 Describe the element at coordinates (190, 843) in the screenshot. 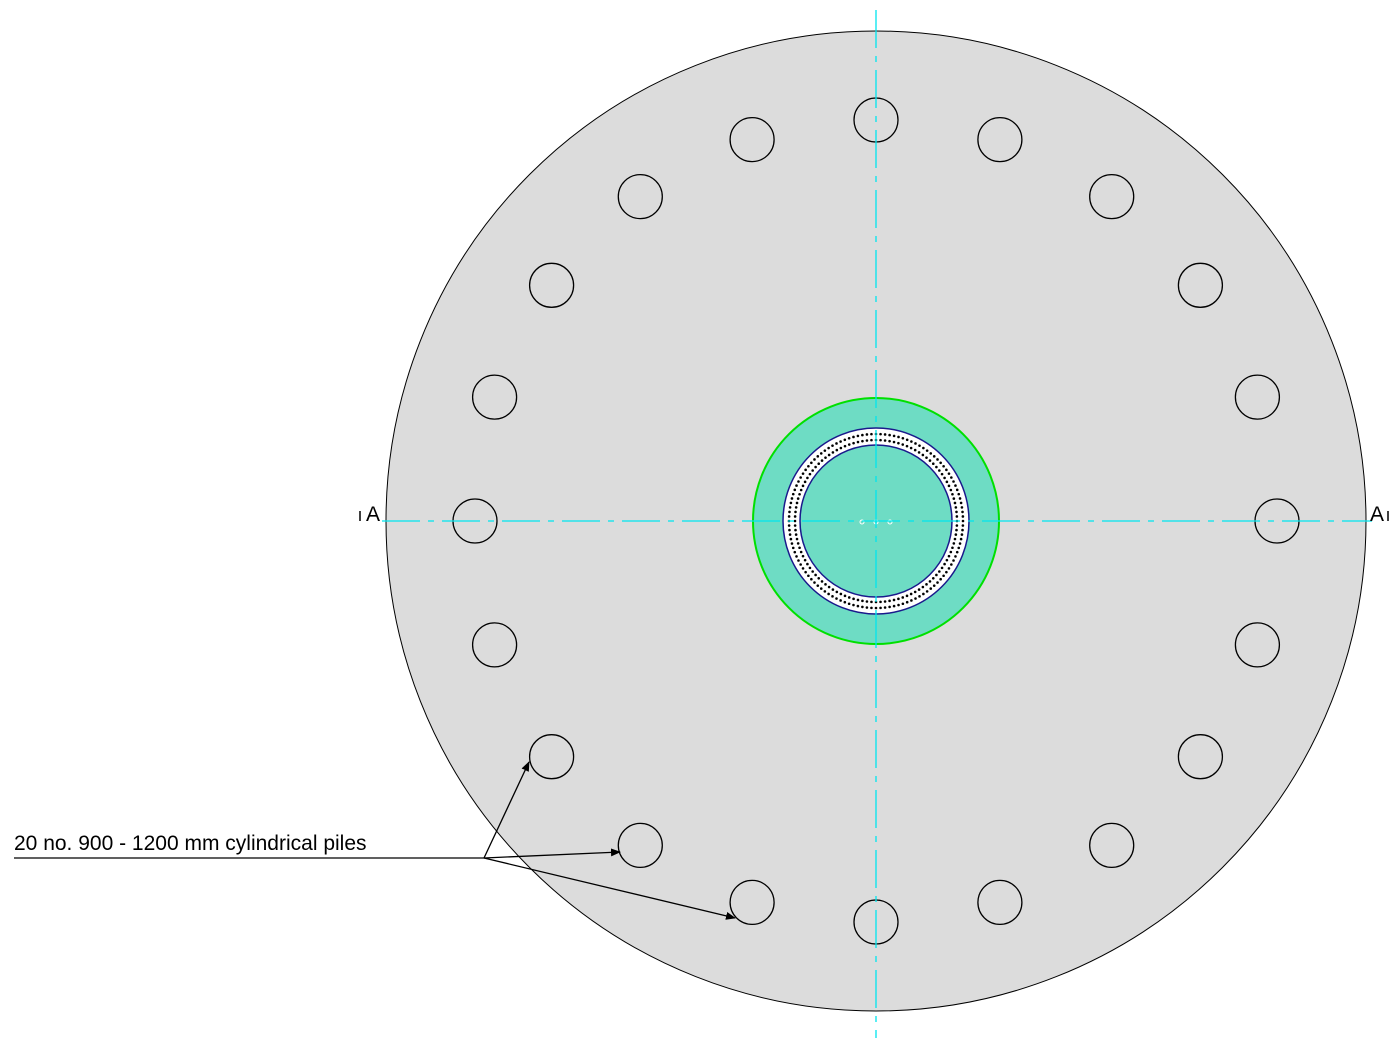

I see `pile-callout-label: 20 no. 900 - 1200 mm cylindrical piles` at that location.